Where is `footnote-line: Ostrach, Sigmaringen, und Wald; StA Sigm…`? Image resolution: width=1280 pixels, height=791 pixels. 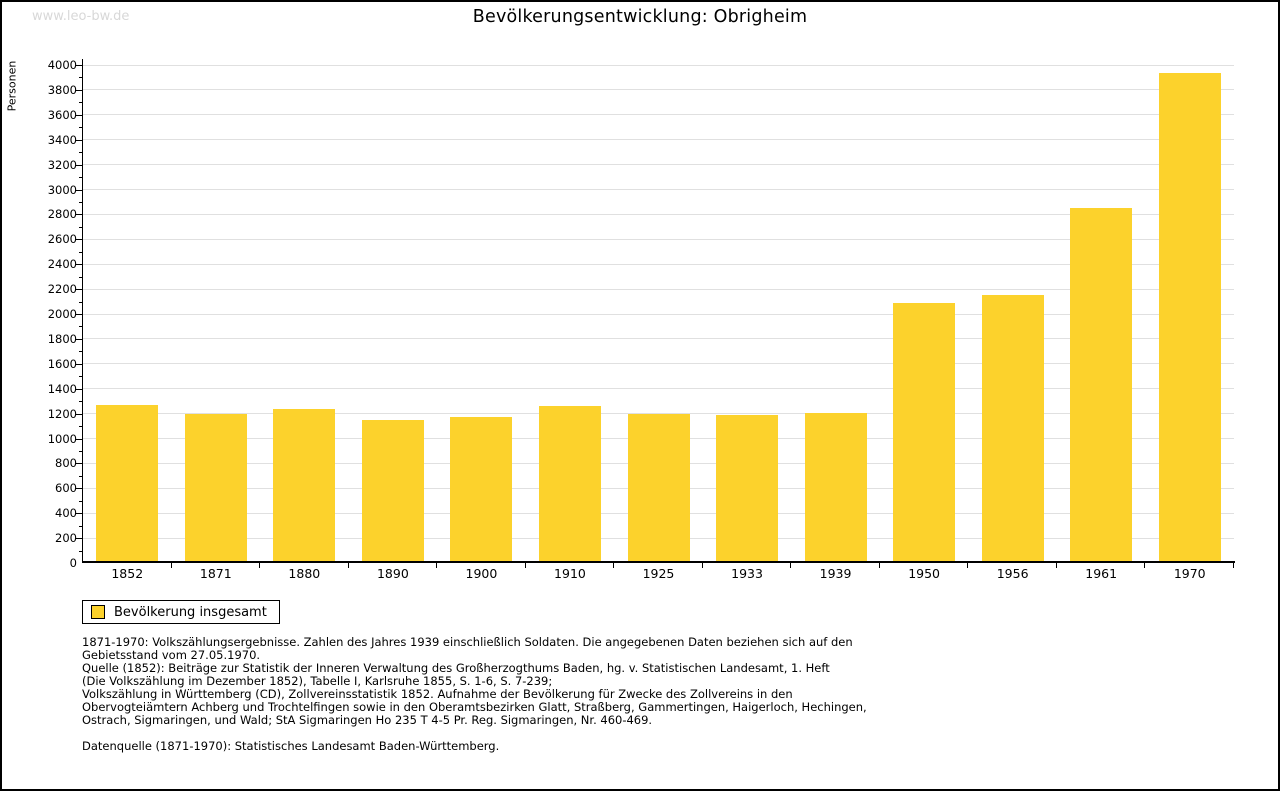
footnote-line: Ostrach, Sigmaringen, und Wald; StA Sigm… is located at coordinates (367, 720).